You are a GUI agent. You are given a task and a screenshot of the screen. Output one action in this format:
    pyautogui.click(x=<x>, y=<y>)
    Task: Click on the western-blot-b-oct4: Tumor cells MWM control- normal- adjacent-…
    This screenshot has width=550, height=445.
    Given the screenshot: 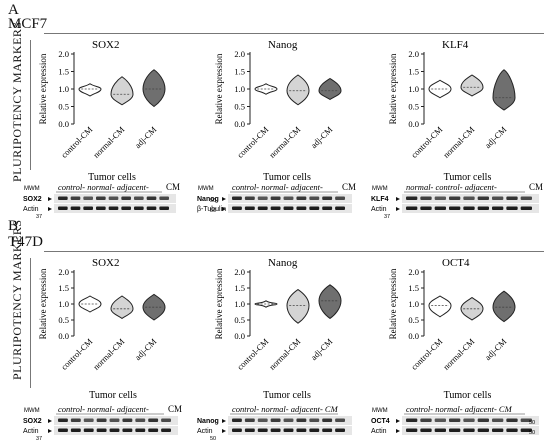 What is the action you would take?
    pyautogui.click(x=455, y=413)
    